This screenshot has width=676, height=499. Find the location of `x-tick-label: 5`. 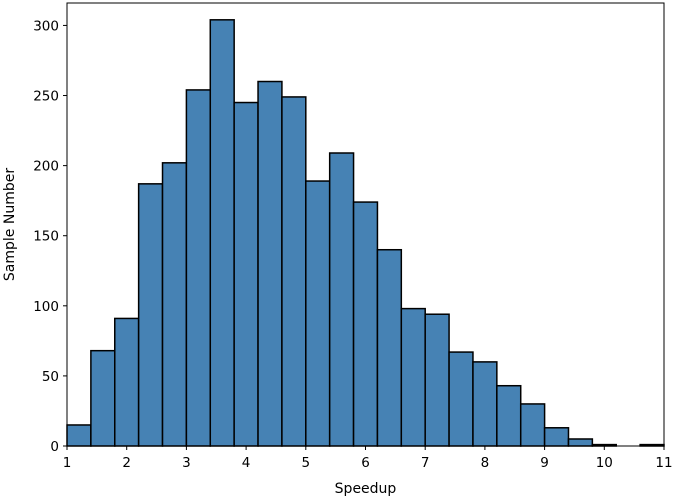

x-tick-label: 5 is located at coordinates (306, 463).